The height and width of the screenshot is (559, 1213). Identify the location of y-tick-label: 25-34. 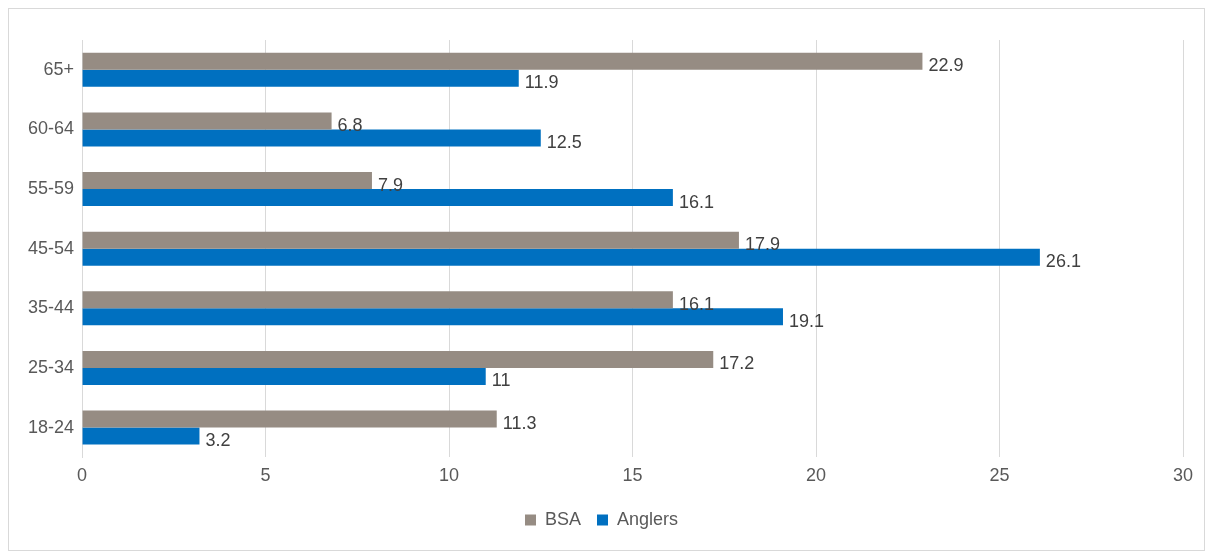
(51, 366).